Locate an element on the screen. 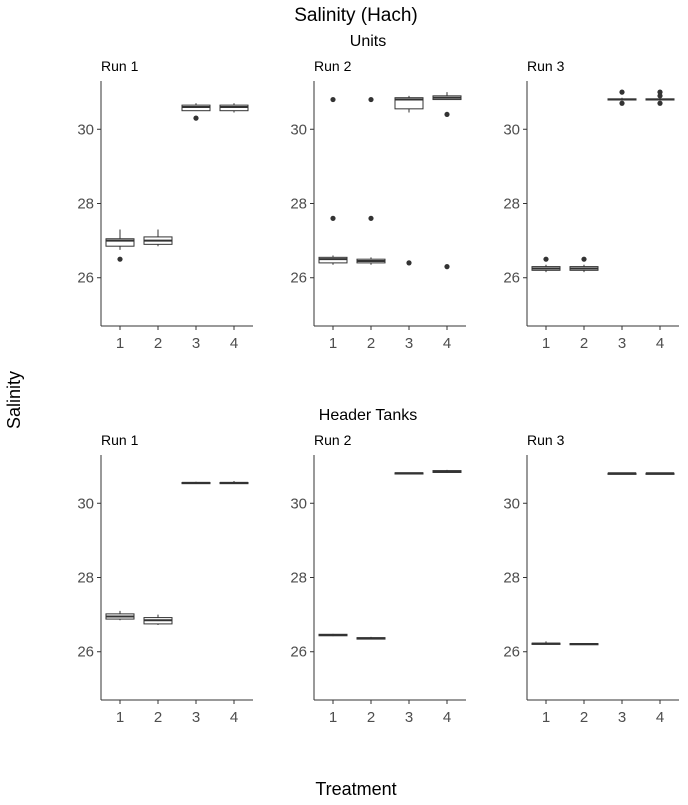  y-axis-title: Salinity is located at coordinates (14, 400).